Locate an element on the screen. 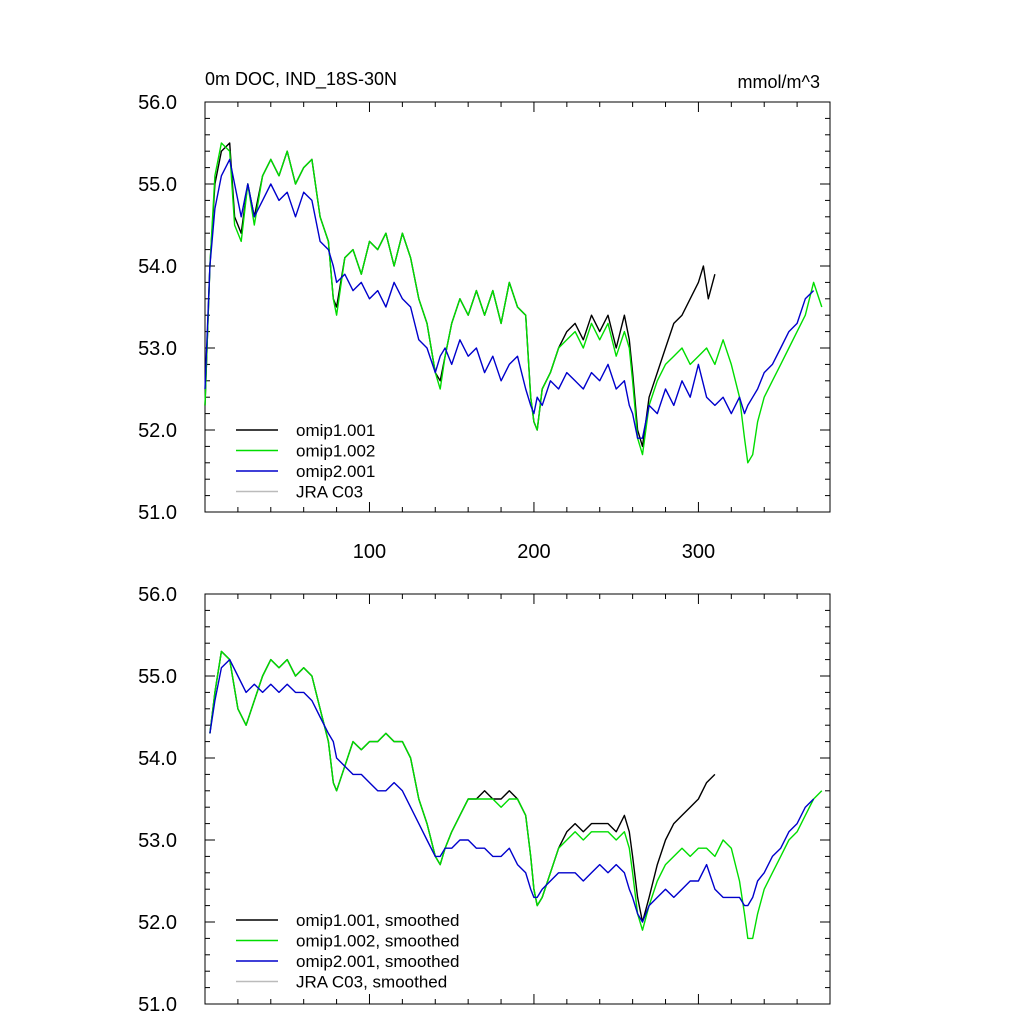 This screenshot has height=1024, width=1024. legend-label: JRA C03, smoothed is located at coordinates (371, 982).